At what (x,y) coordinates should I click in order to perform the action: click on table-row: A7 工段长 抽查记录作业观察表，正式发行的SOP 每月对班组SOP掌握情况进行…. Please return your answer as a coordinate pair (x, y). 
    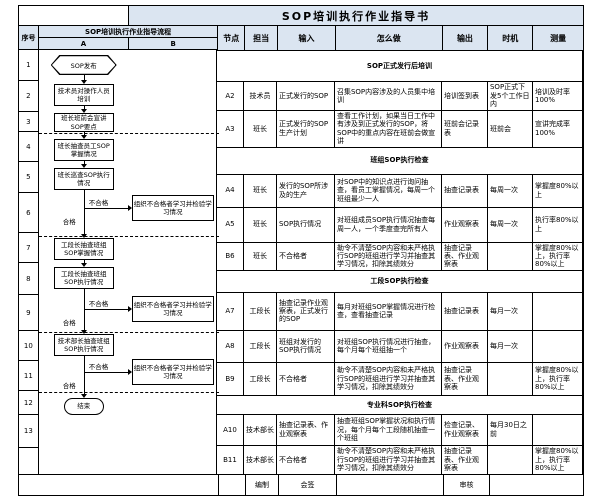
    Looking at the image, I should click on (399, 311).